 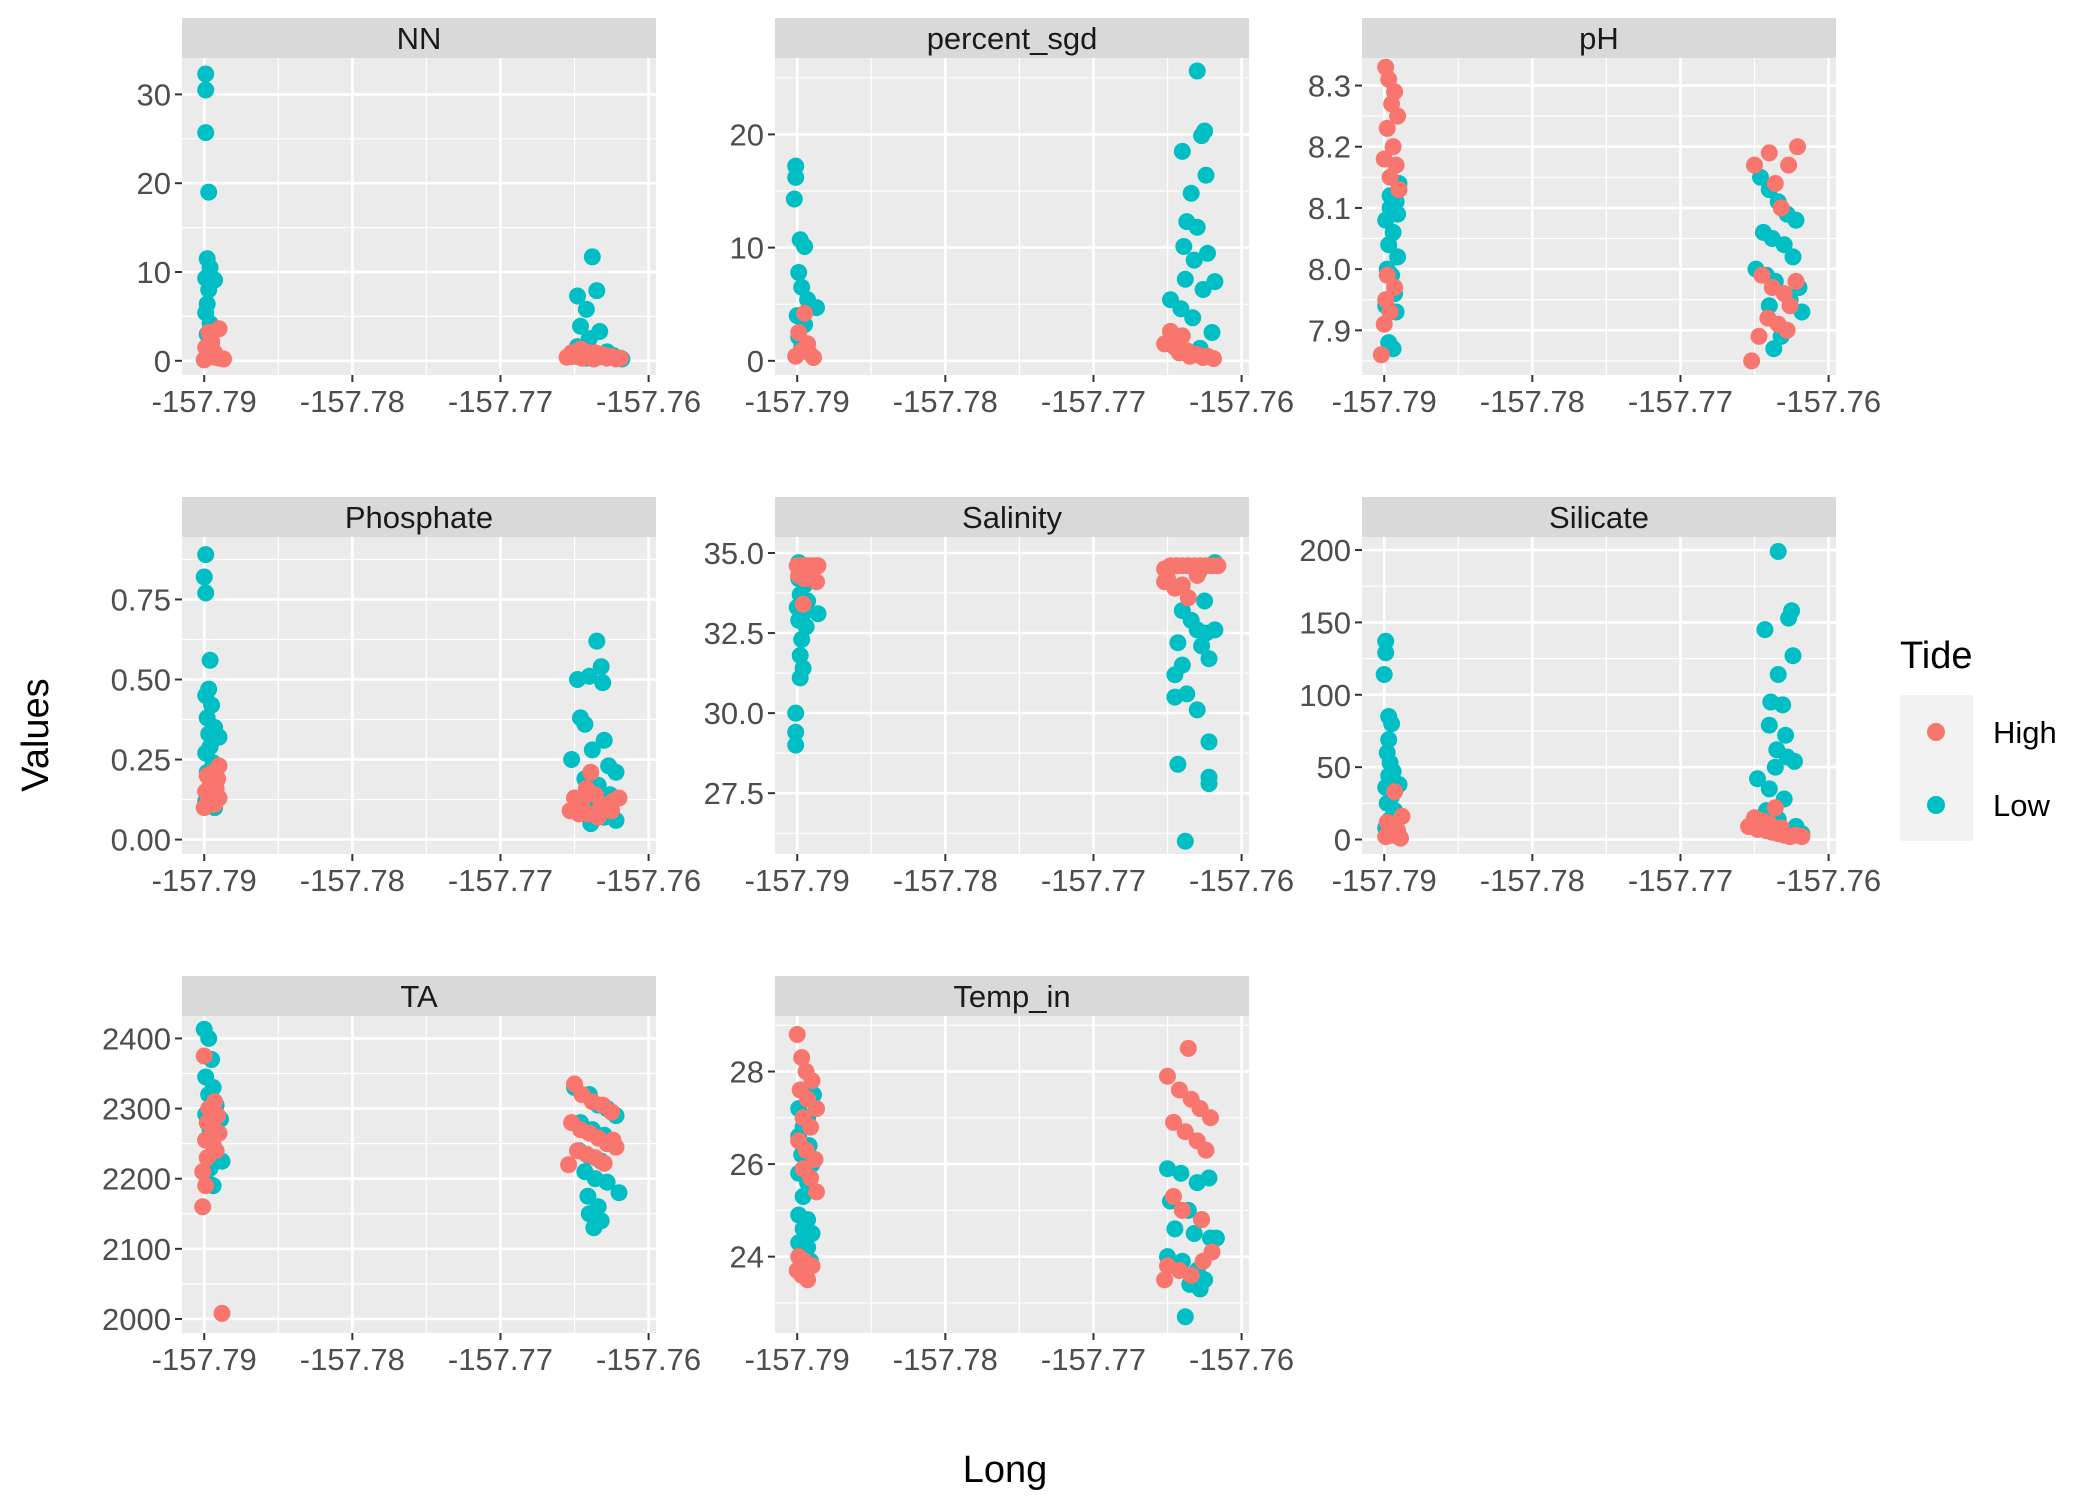 I want to click on y-tick-label: 26, so click(x=747, y=1164).